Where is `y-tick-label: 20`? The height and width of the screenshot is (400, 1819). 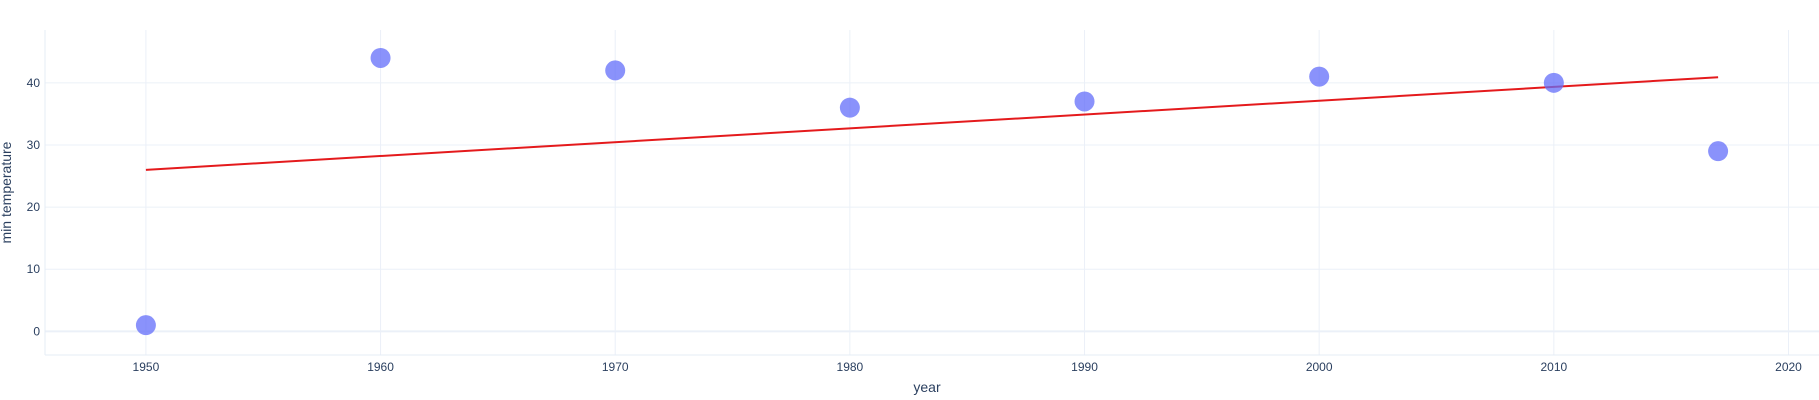
y-tick-label: 20 is located at coordinates (34, 207).